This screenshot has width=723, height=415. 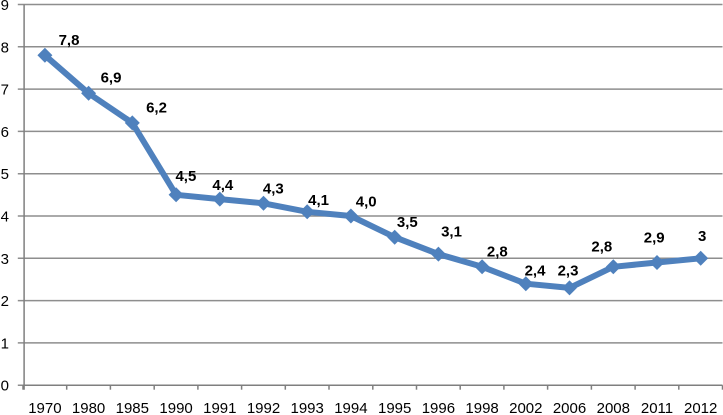 What do you see at coordinates (5, 90) in the screenshot?
I see `svg-text: 7` at bounding box center [5, 90].